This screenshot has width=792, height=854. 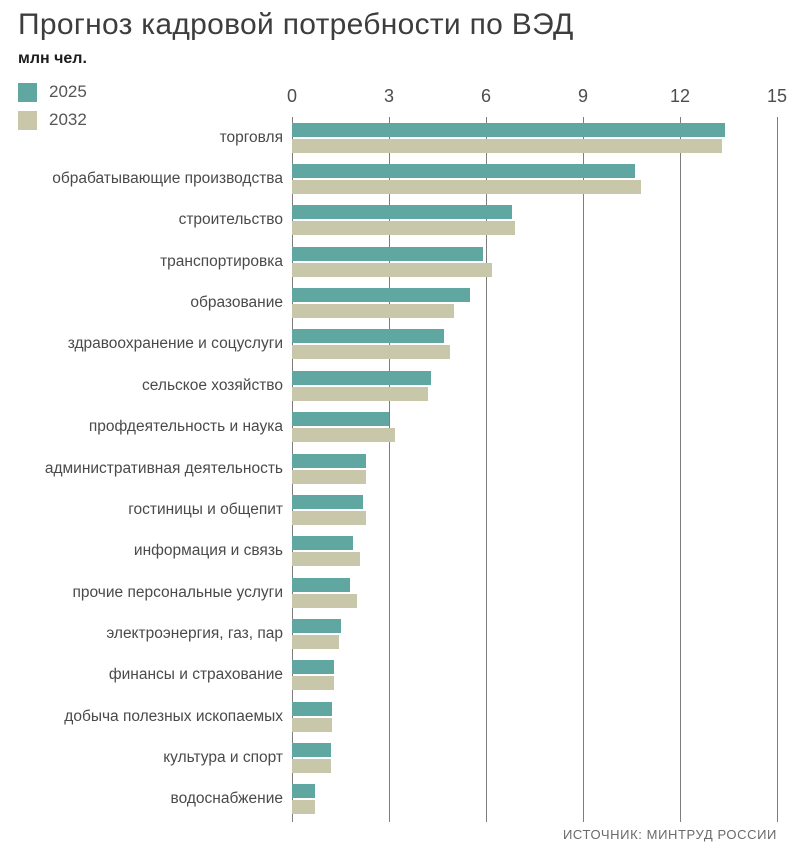 What do you see at coordinates (208, 551) in the screenshot?
I see `category-label: информация и связь` at bounding box center [208, 551].